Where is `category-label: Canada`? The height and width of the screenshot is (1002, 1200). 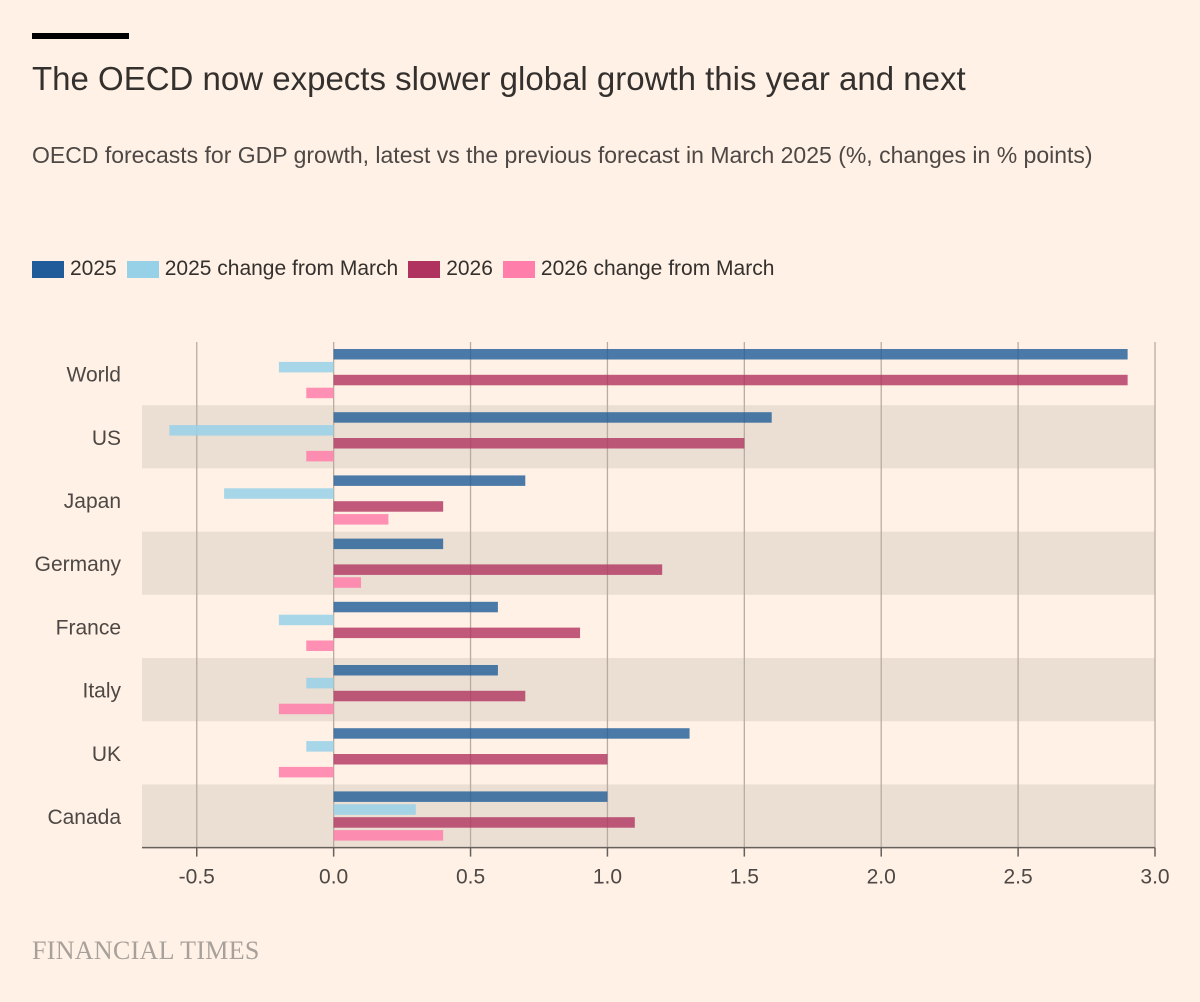
category-label: Canada is located at coordinates (84, 817).